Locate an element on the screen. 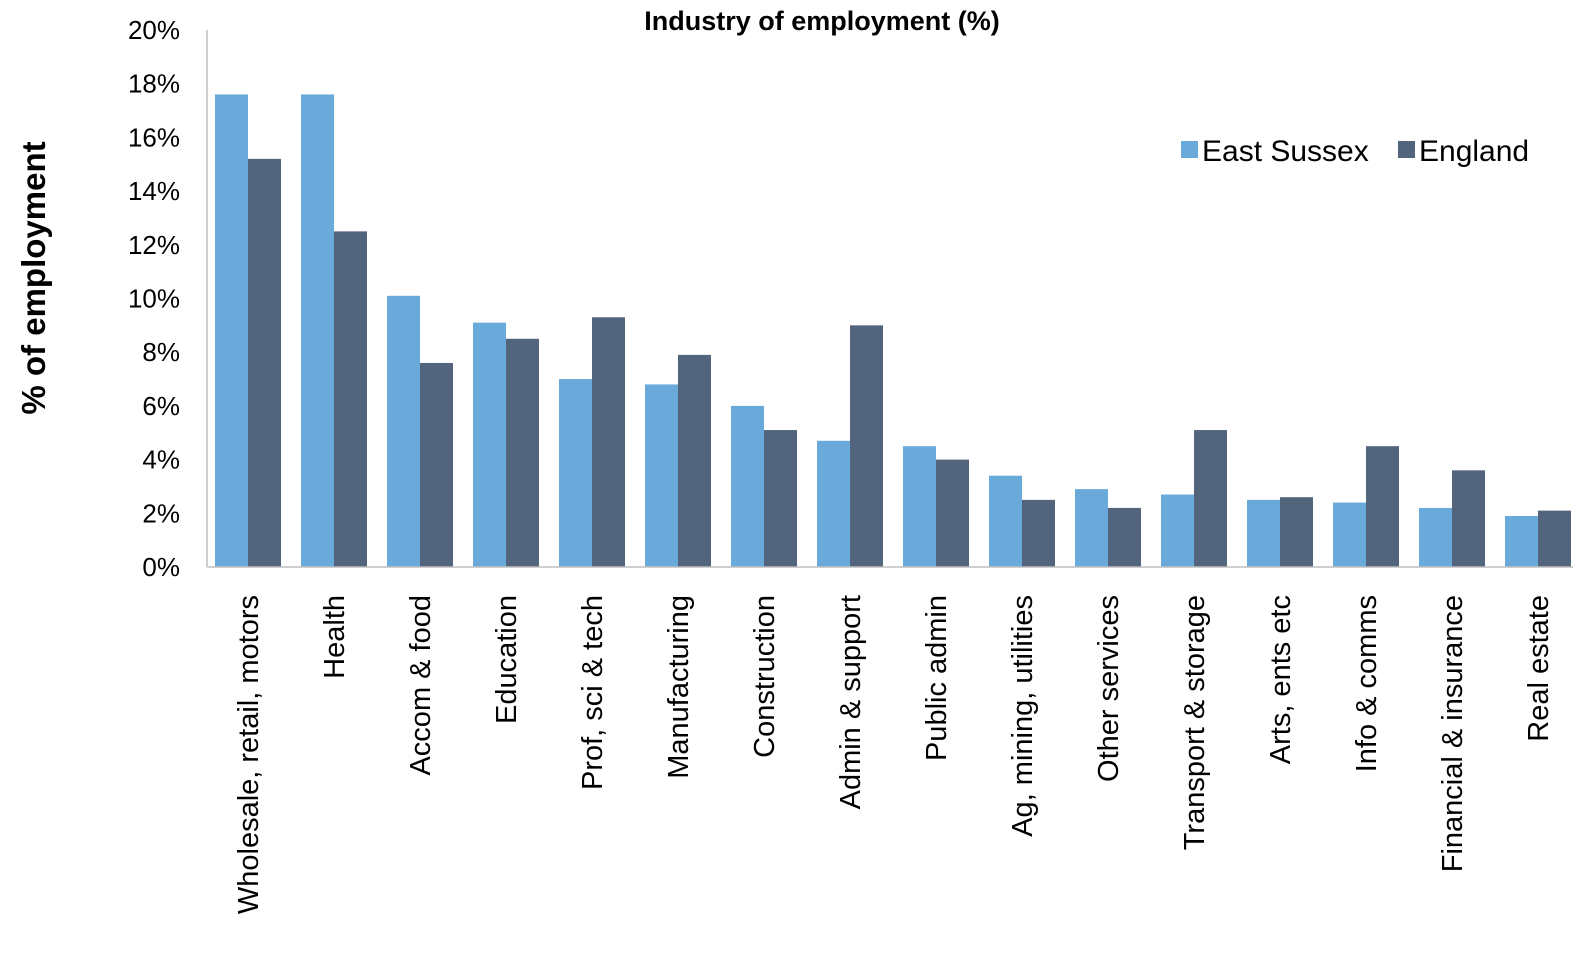 Image resolution: width=1573 pixels, height=953 pixels. y-tick-label: 12% is located at coordinates (154, 245).